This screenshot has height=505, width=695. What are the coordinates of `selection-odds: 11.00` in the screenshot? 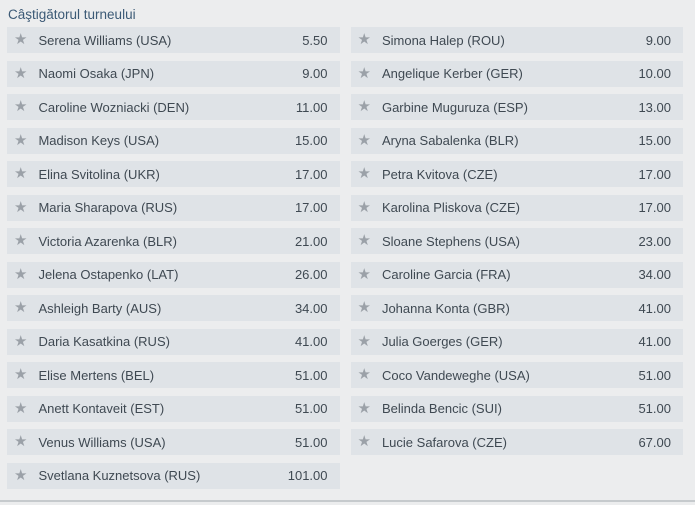 It's located at (311, 107).